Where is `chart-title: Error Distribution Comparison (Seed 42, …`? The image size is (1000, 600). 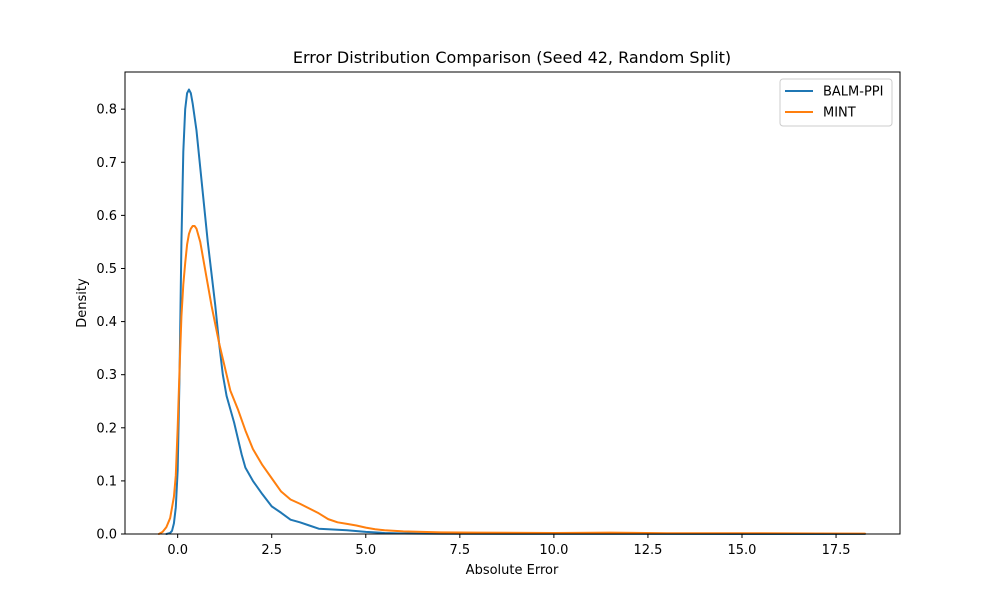 chart-title: Error Distribution Comparison (Seed 42, … is located at coordinates (512, 57).